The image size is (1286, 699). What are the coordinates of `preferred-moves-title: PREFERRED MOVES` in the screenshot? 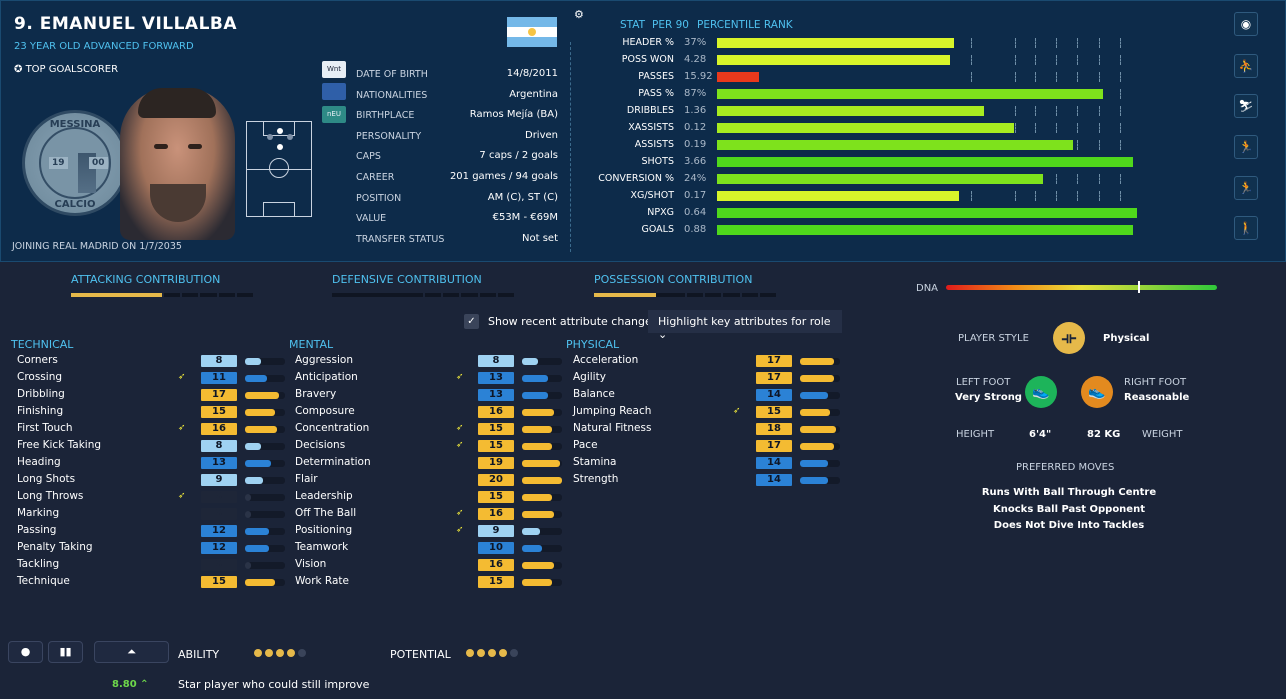 It's located at (1065, 467).